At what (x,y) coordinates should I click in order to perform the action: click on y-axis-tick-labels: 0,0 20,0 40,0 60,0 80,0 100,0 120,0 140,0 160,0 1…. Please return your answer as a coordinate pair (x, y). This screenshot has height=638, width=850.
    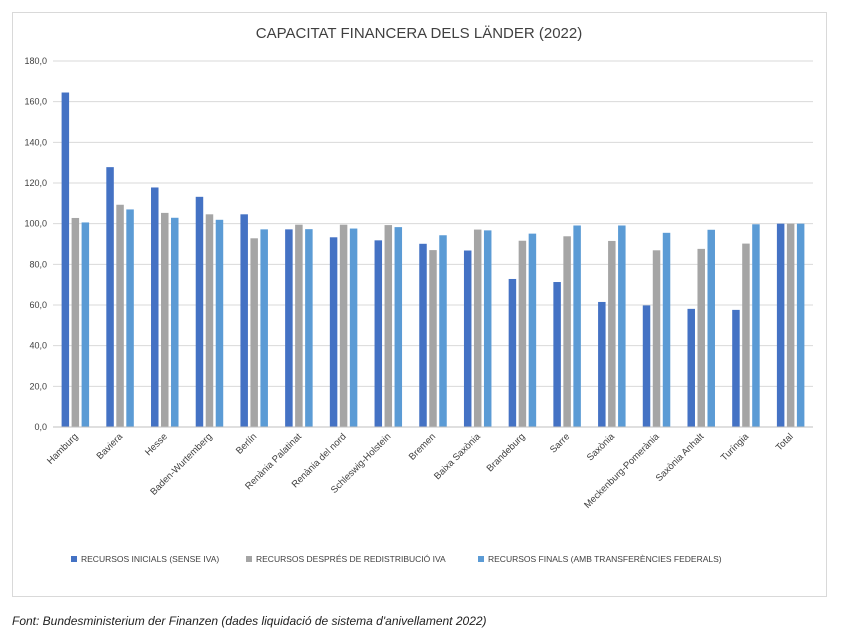
    Looking at the image, I should click on (35, 244).